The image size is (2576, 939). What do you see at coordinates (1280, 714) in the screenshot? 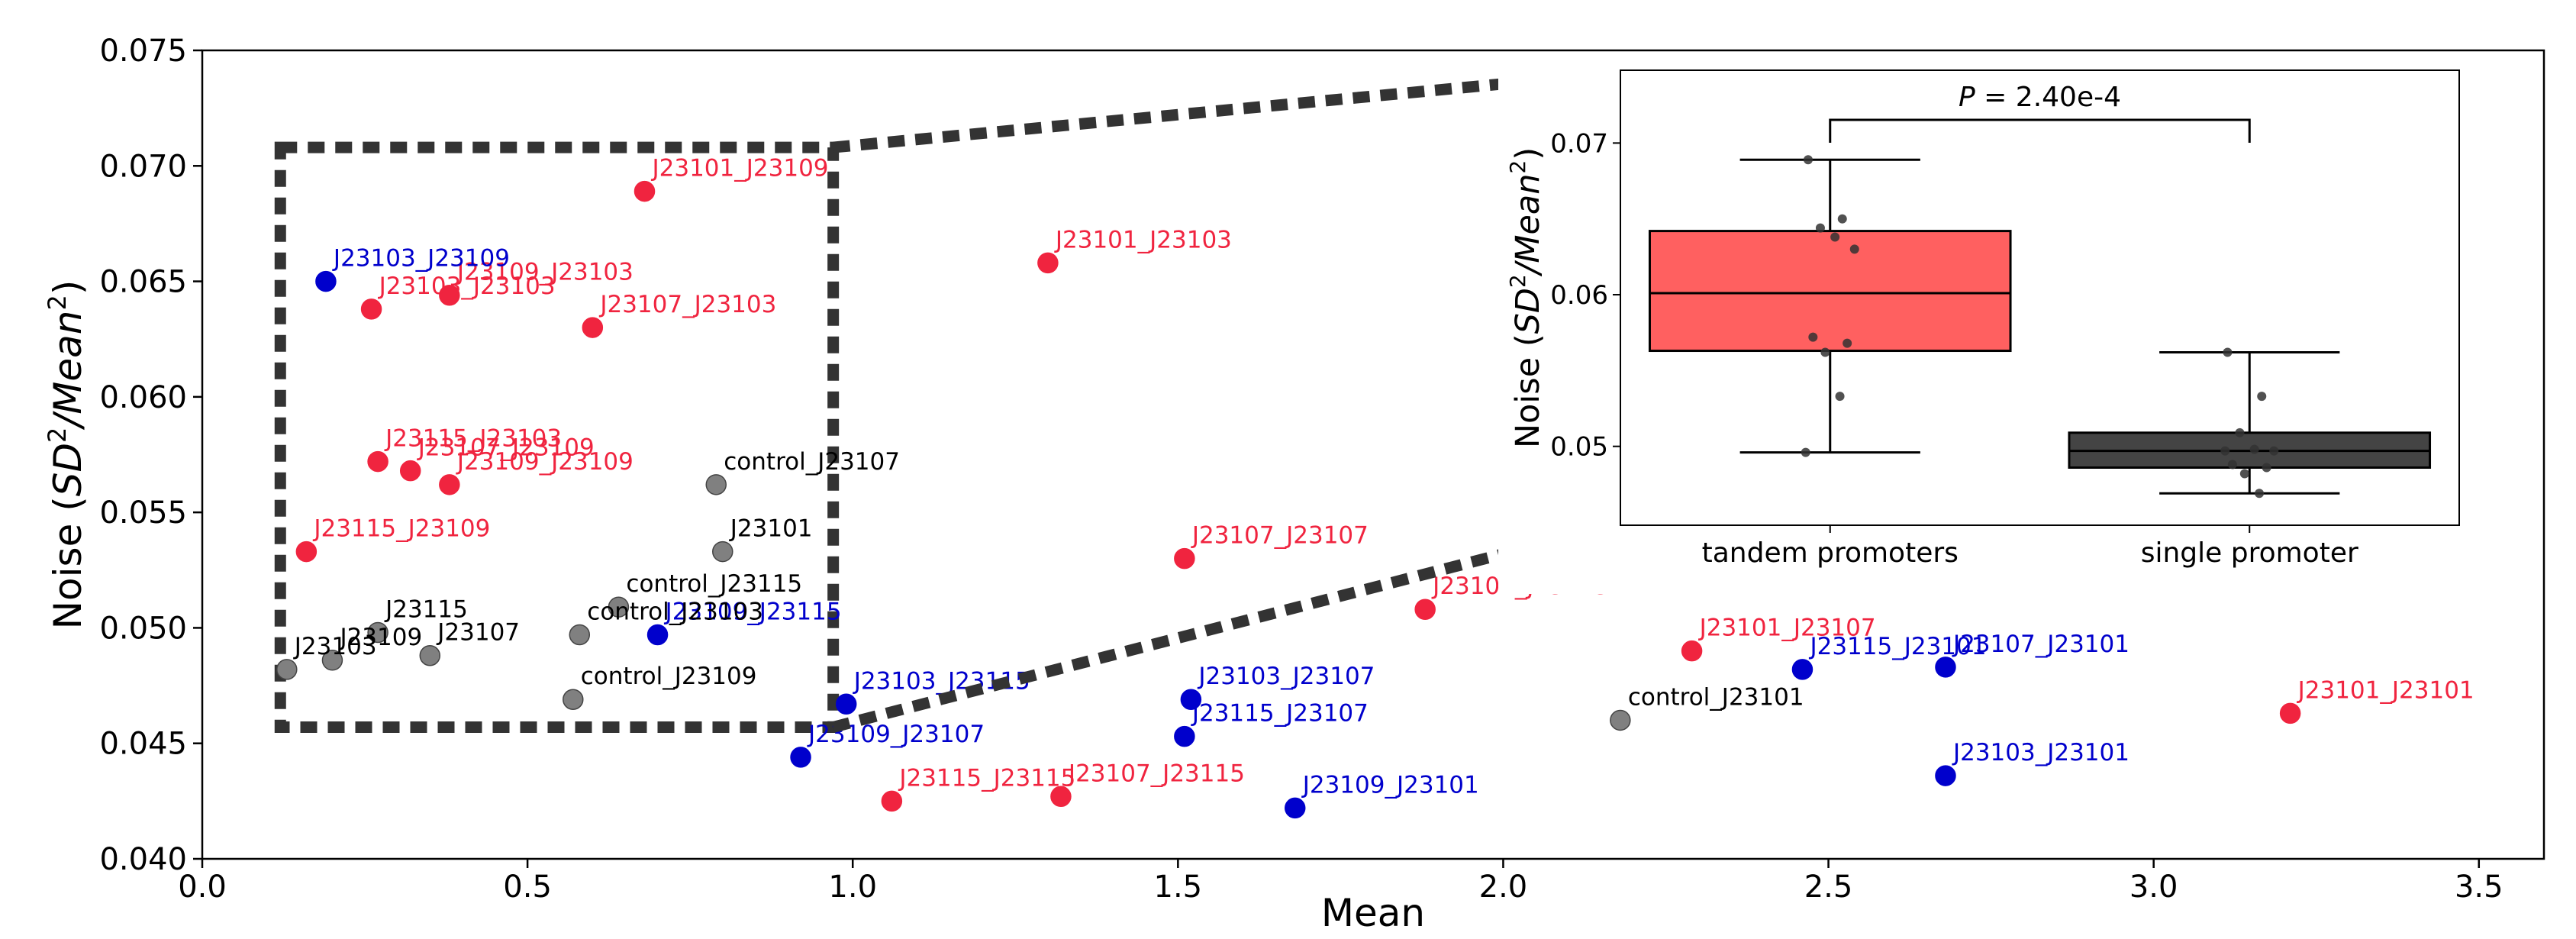
I see `point-label: J23115_J23107` at bounding box center [1280, 714].